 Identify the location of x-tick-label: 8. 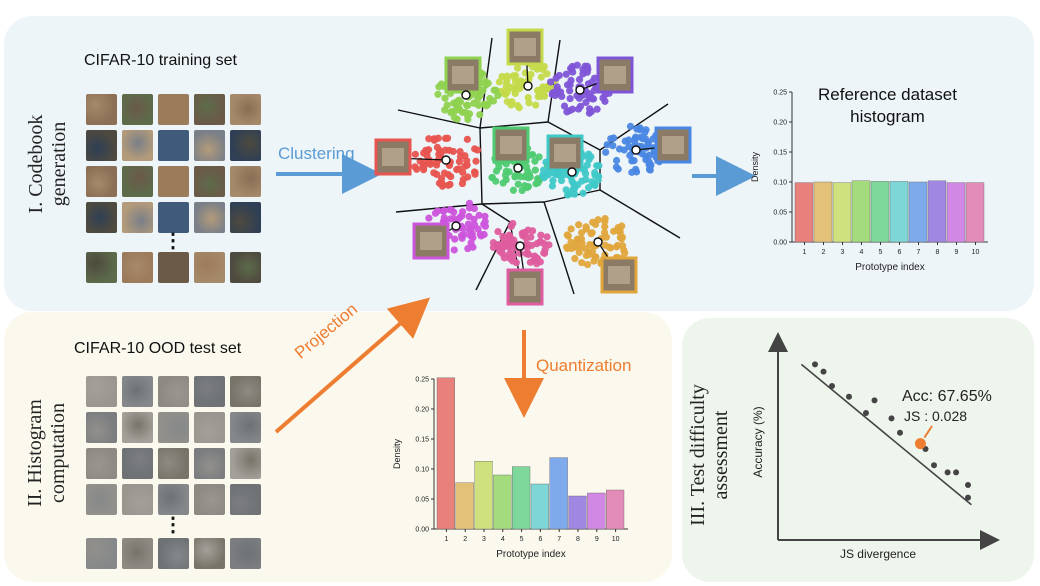
(578, 539).